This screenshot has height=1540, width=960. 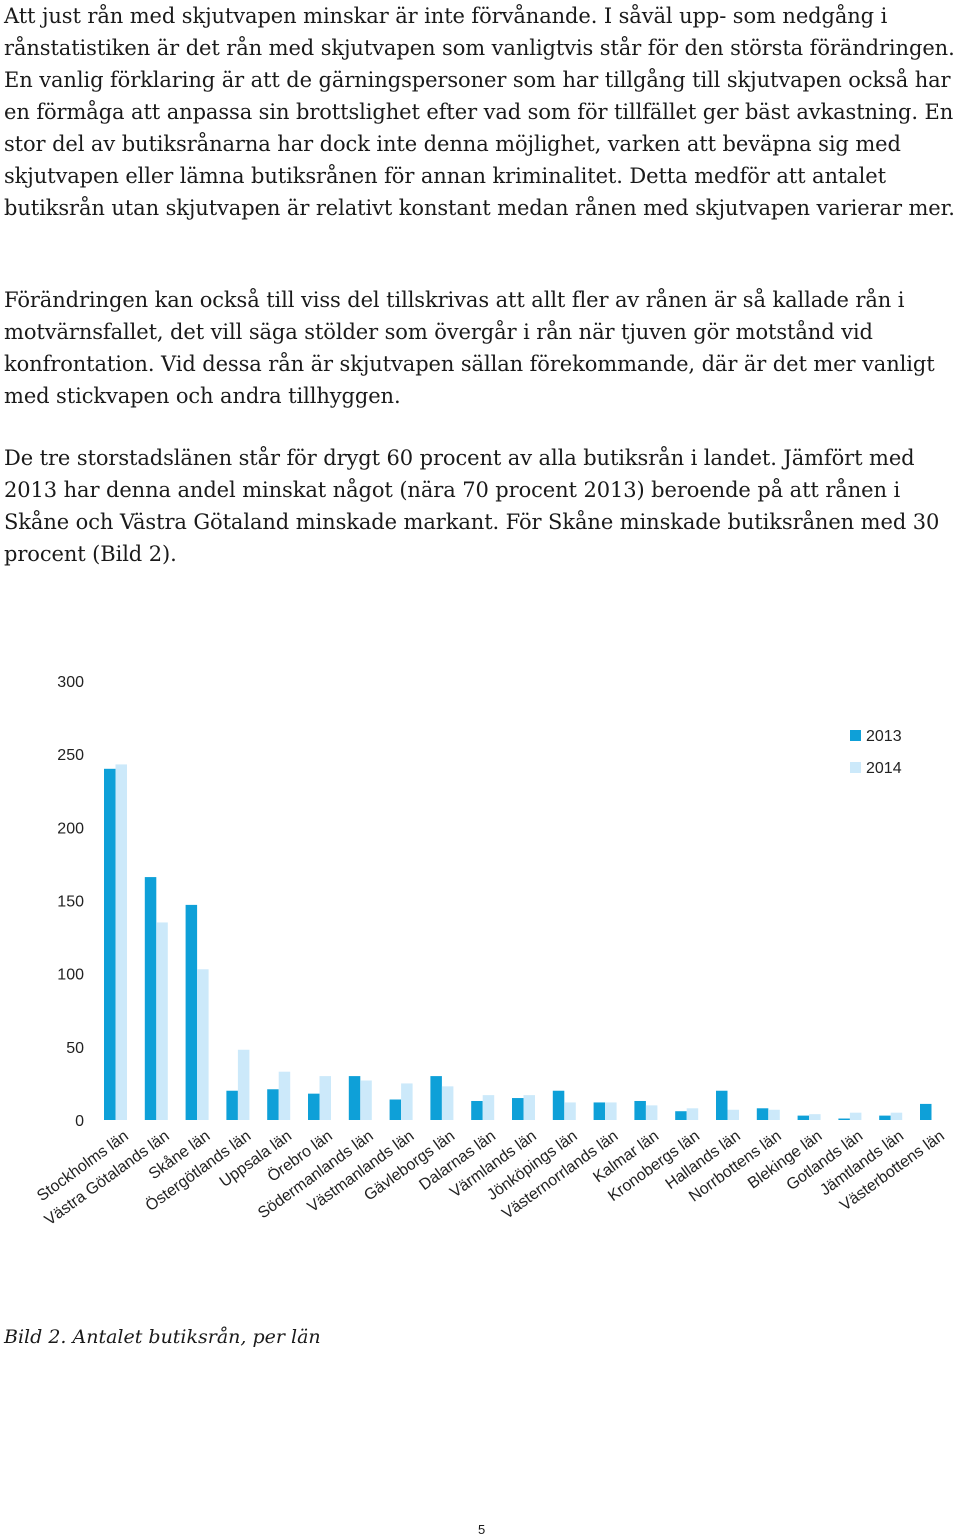 I want to click on y-tick-label: 50, so click(x=75, y=1048).